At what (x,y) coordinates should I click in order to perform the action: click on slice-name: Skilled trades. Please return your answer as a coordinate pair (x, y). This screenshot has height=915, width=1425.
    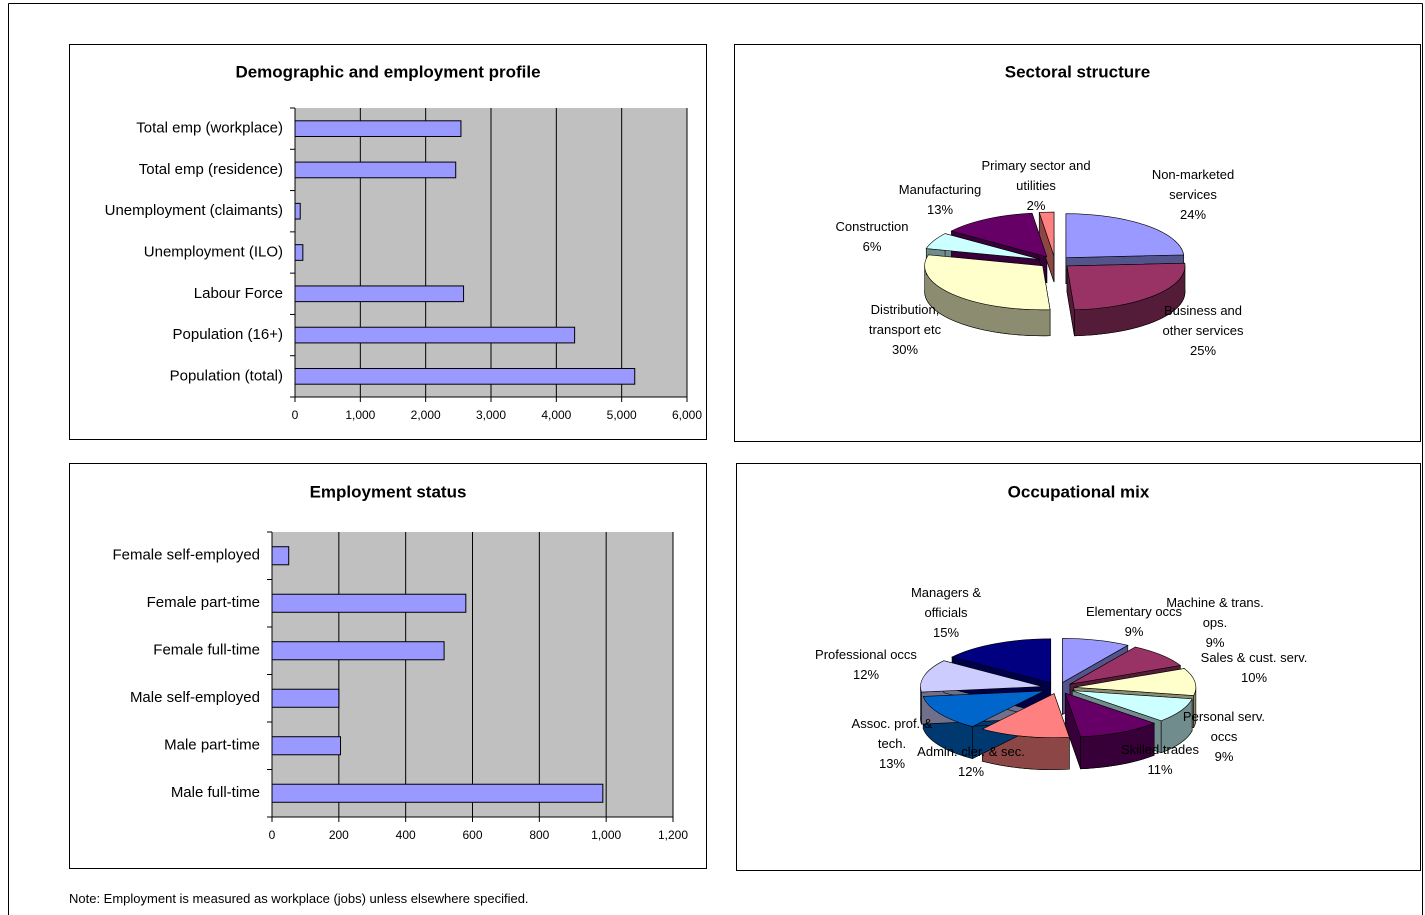
    Looking at the image, I should click on (1160, 749).